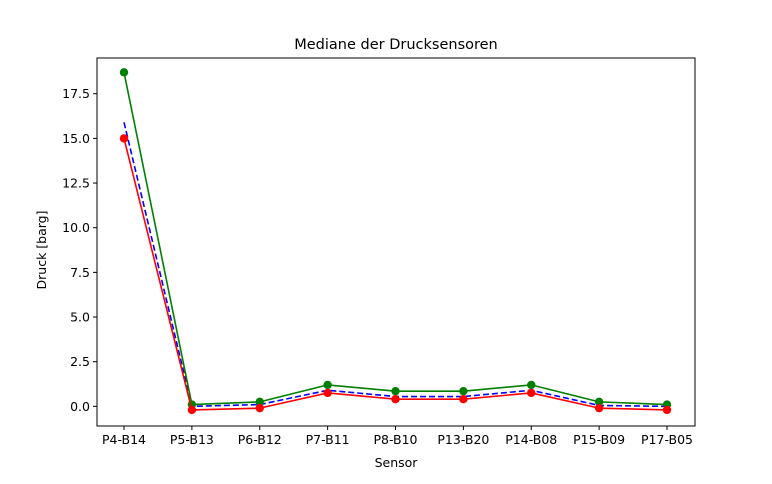  What do you see at coordinates (76, 183) in the screenshot?
I see `y-tick-label: 12.5` at bounding box center [76, 183].